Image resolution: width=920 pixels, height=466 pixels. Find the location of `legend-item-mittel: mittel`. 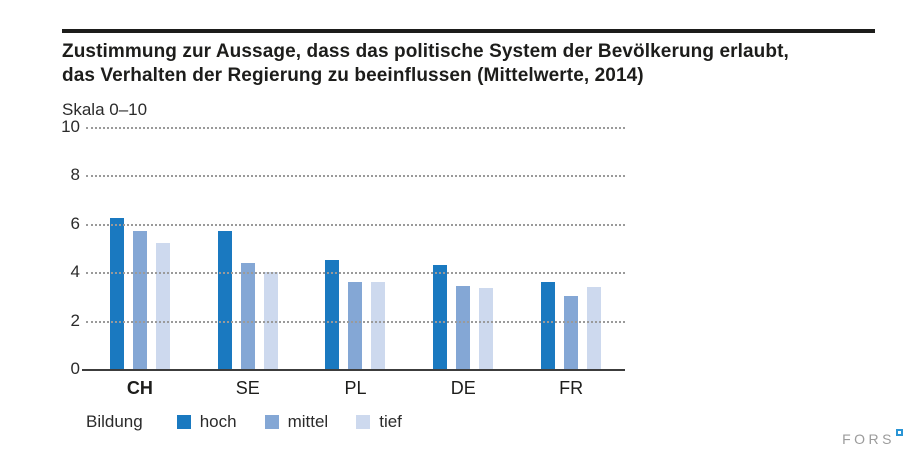

legend-item-mittel: mittel is located at coordinates (296, 422).